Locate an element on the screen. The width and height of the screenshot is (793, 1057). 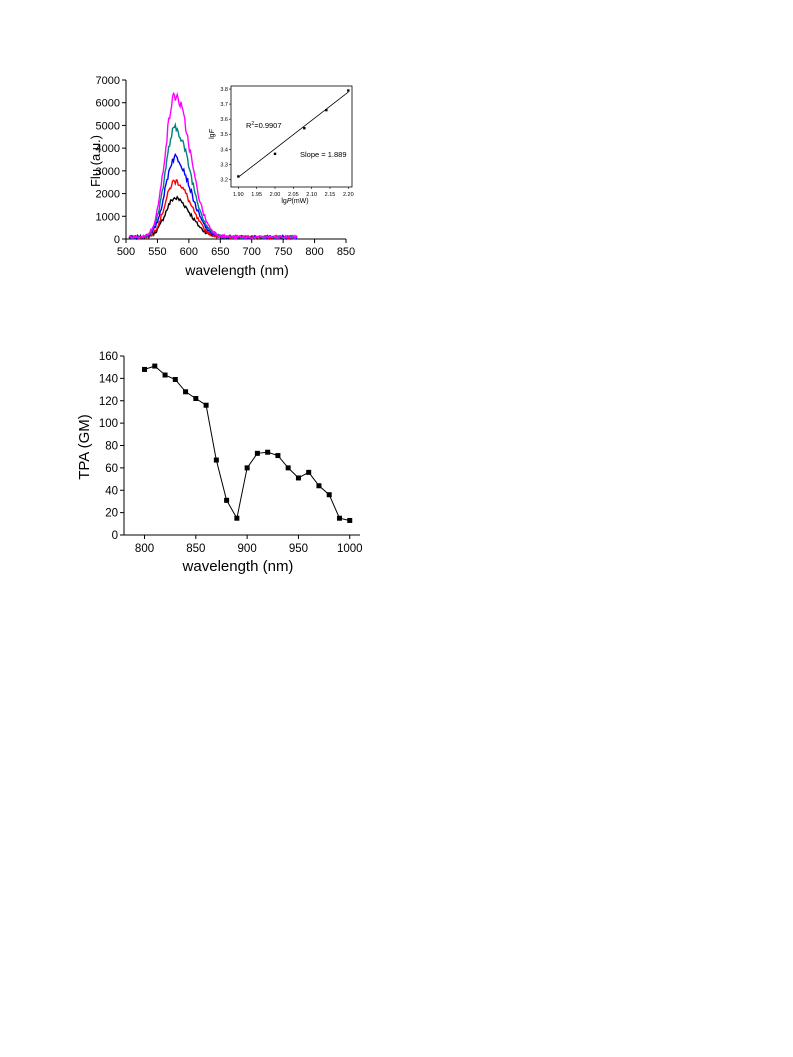
inset-y-tick-label: 3.6 is located at coordinates (224, 120).